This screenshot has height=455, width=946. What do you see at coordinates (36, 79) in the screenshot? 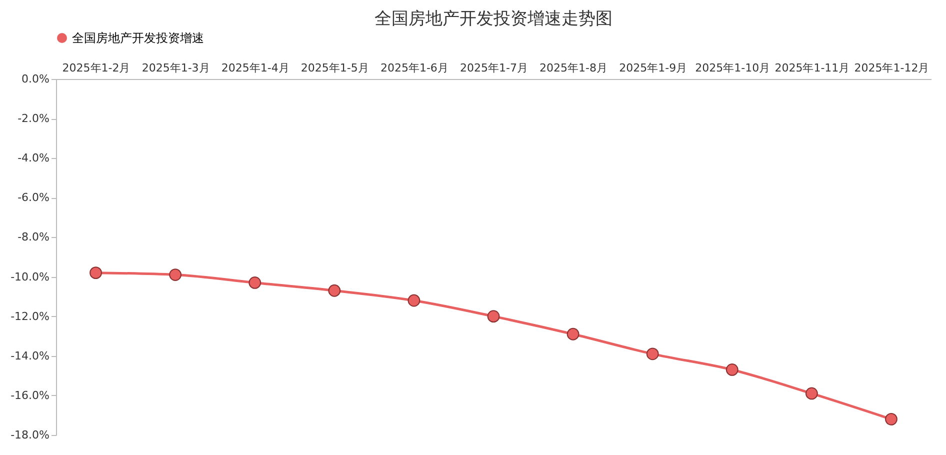
I see `y-tick-label: 0.0%` at bounding box center [36, 79].